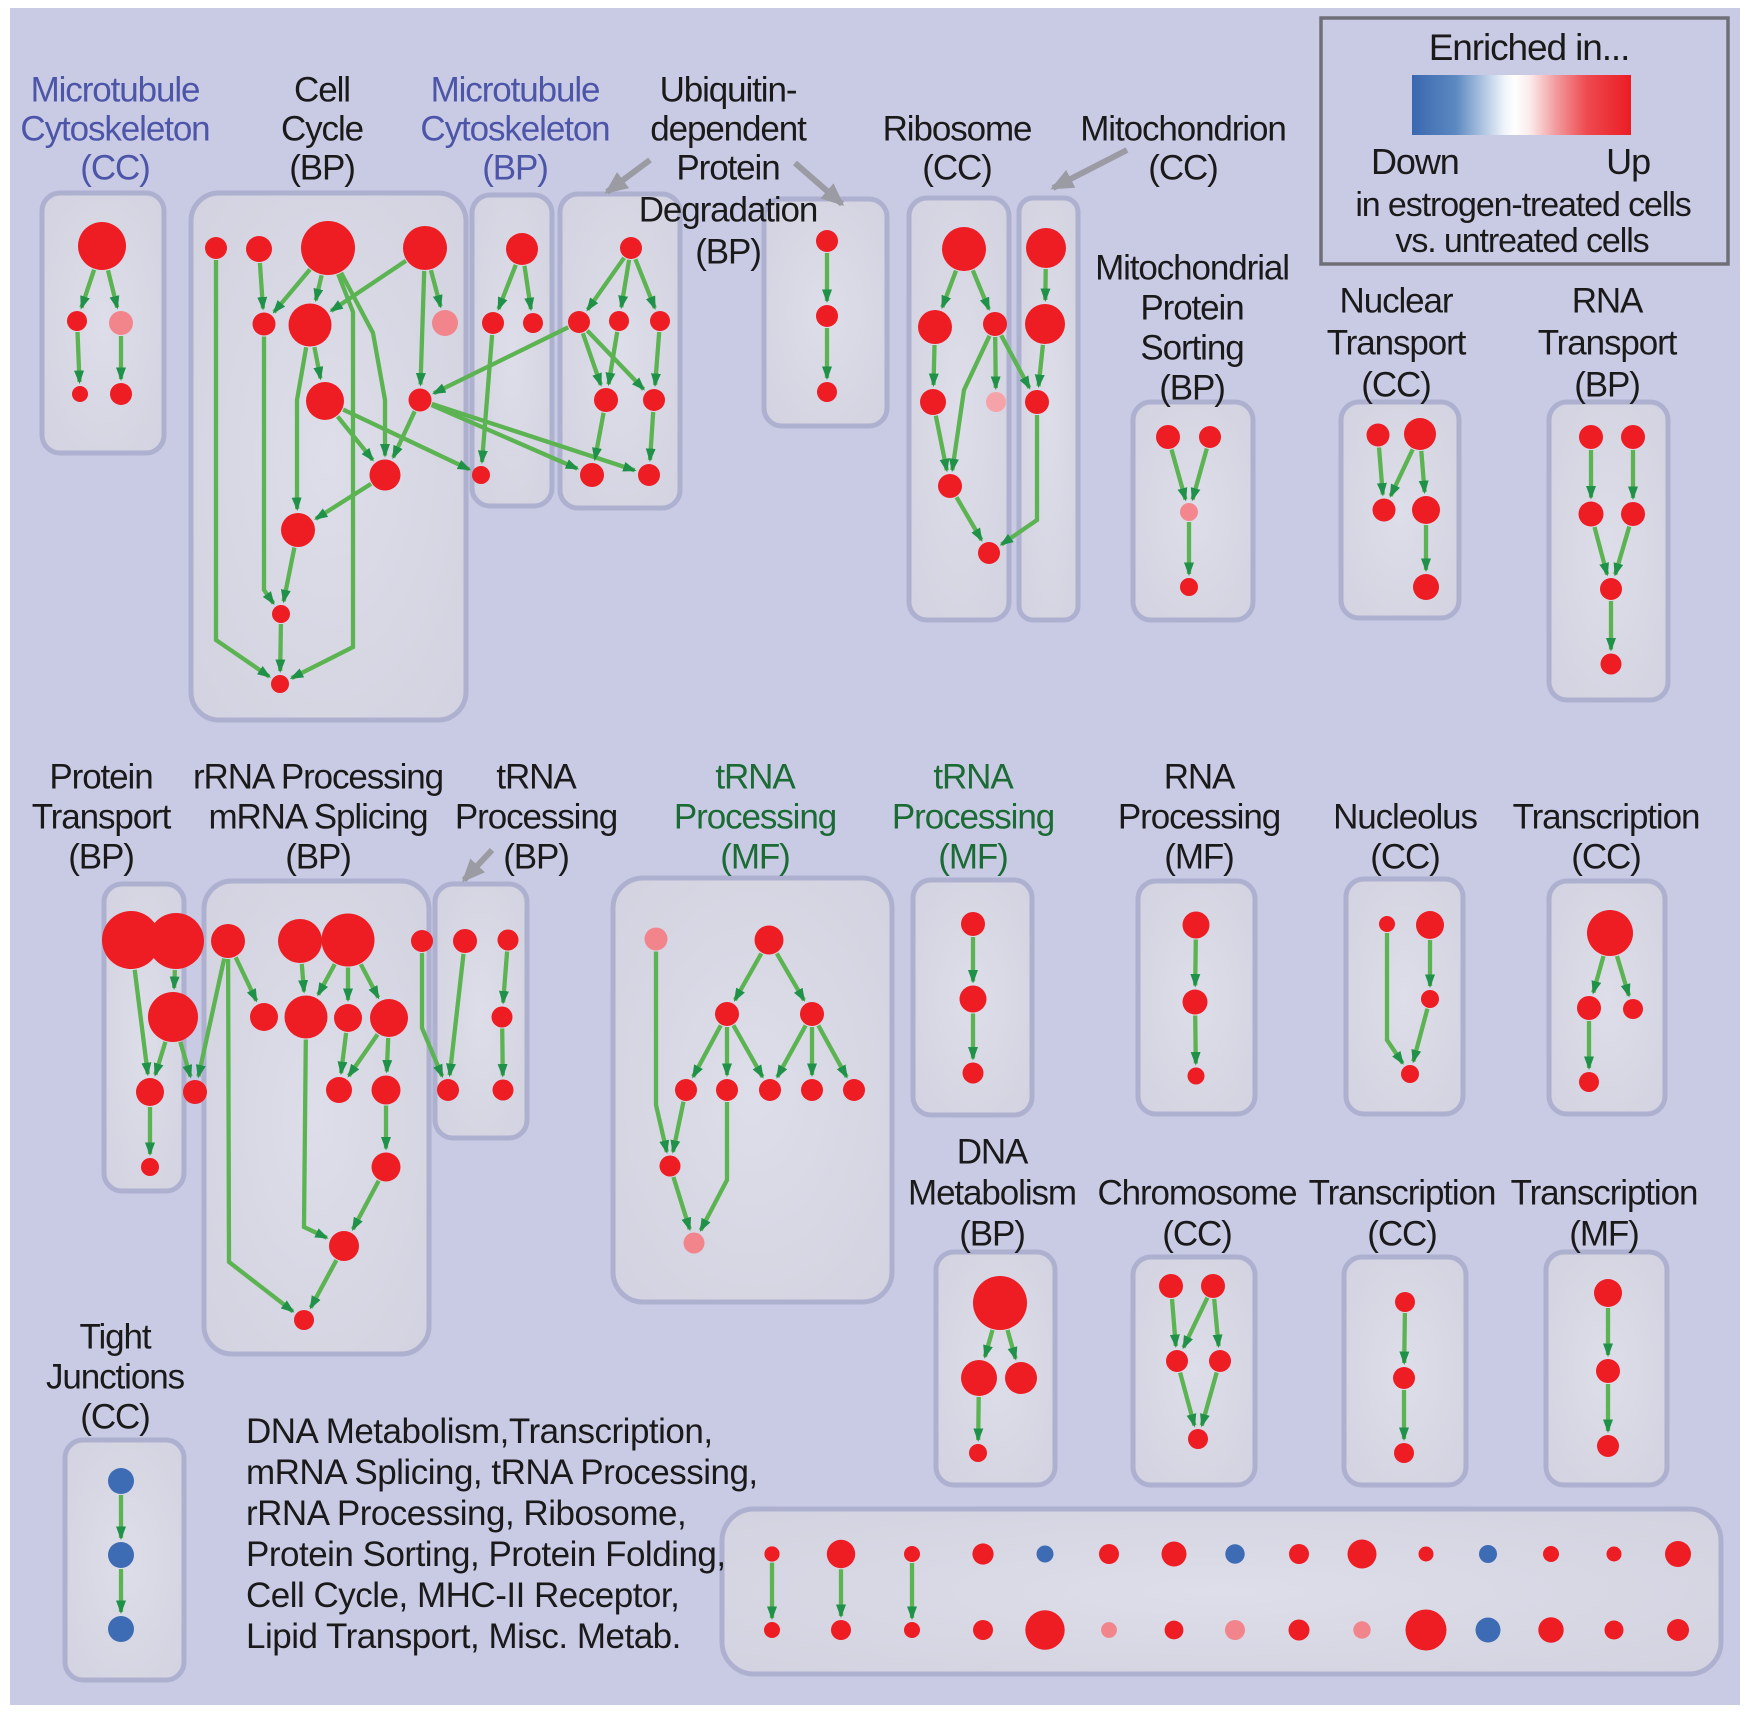 This screenshot has width=1750, height=1715. Describe the element at coordinates (1196, 1193) in the screenshot. I see `svg-text: Chromosome` at that location.